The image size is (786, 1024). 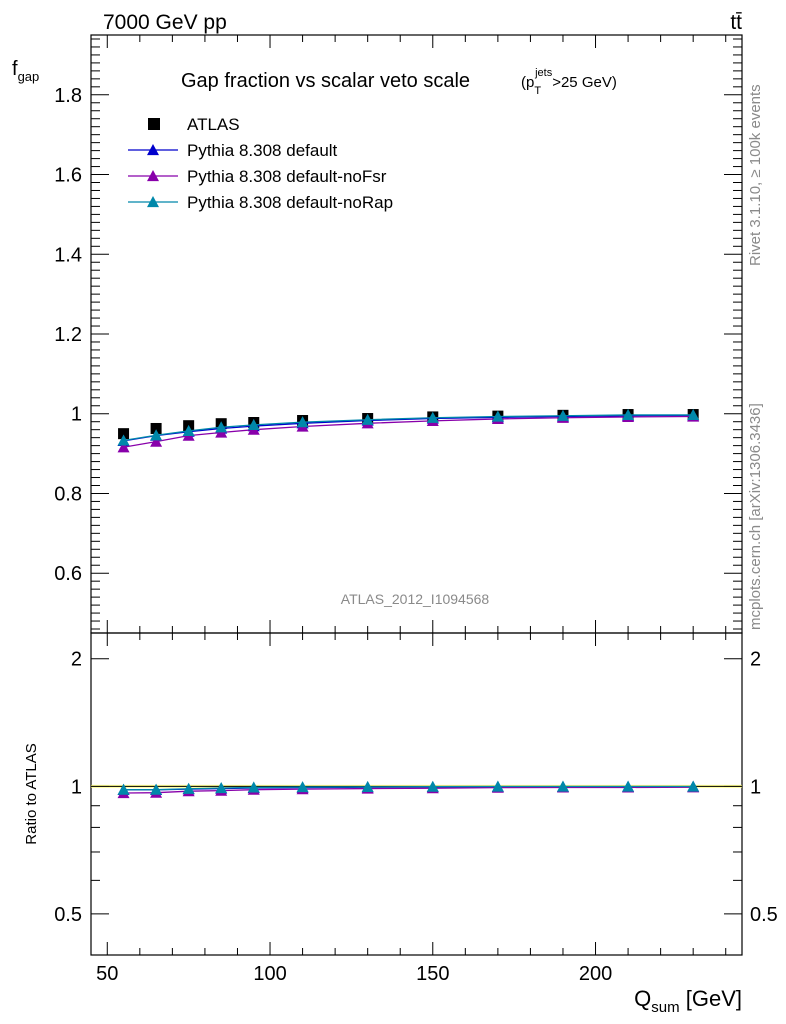 I want to click on y-tick-label: 1.8, so click(x=68, y=96).